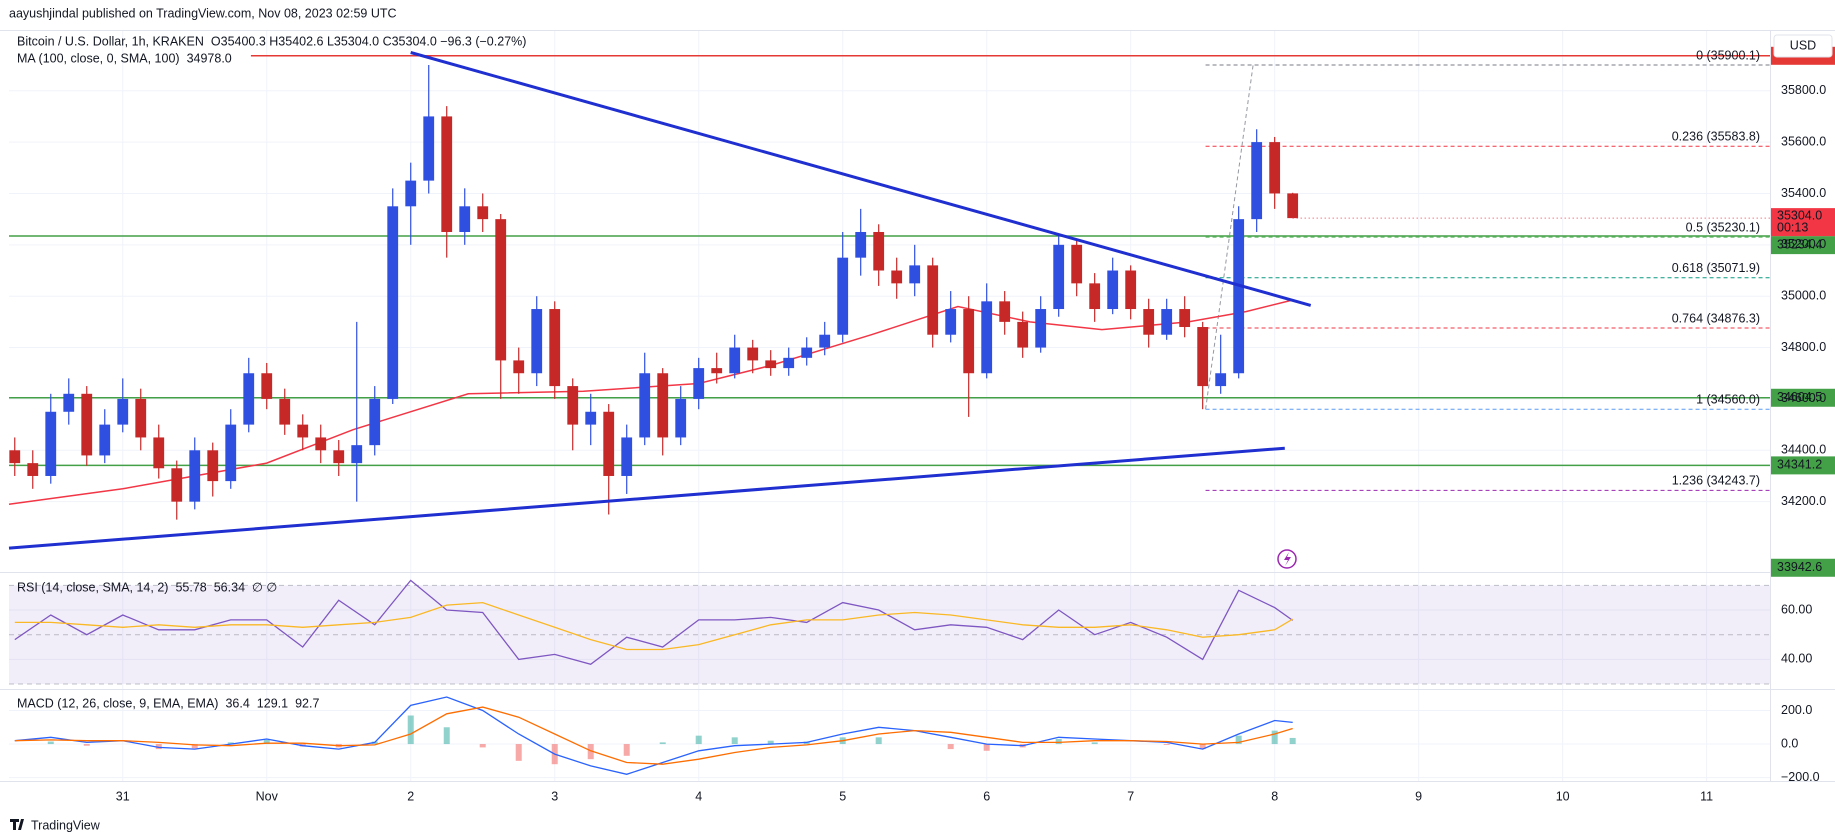 The width and height of the screenshot is (1835, 839). Describe the element at coordinates (1229, 237) in the screenshot. I see `fib-anchor` at that location.